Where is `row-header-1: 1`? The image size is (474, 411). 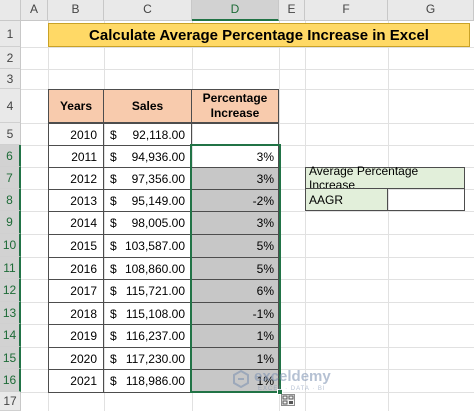
row-header-1: 1 is located at coordinates (10, 34).